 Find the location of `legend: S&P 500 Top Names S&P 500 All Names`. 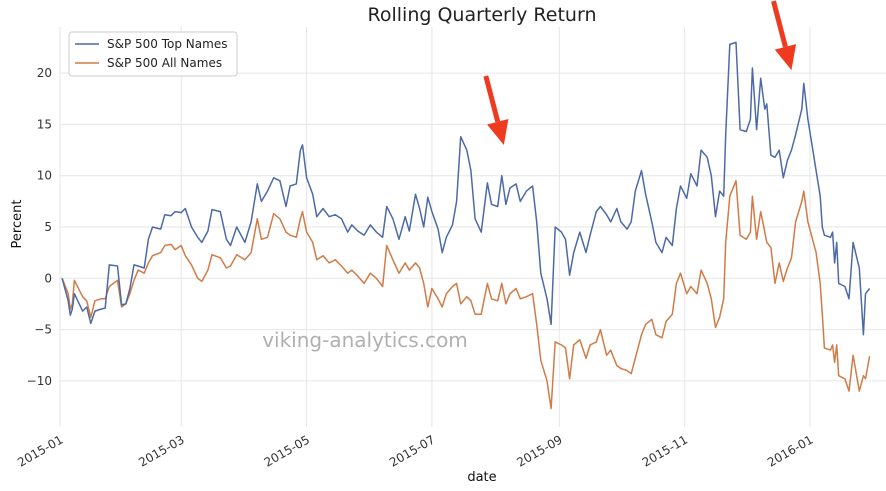

legend: S&P 500 Top Names S&P 500 All Names is located at coordinates (153, 54).